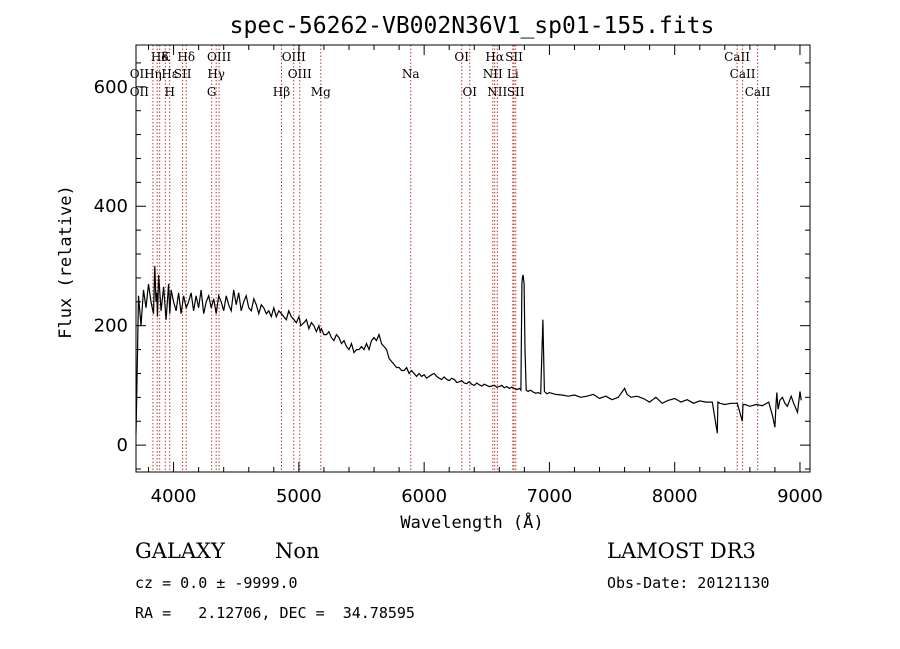 The height and width of the screenshot is (649, 900). Describe the element at coordinates (424, 496) in the screenshot. I see `x-tick-label-6000: 6000` at that location.